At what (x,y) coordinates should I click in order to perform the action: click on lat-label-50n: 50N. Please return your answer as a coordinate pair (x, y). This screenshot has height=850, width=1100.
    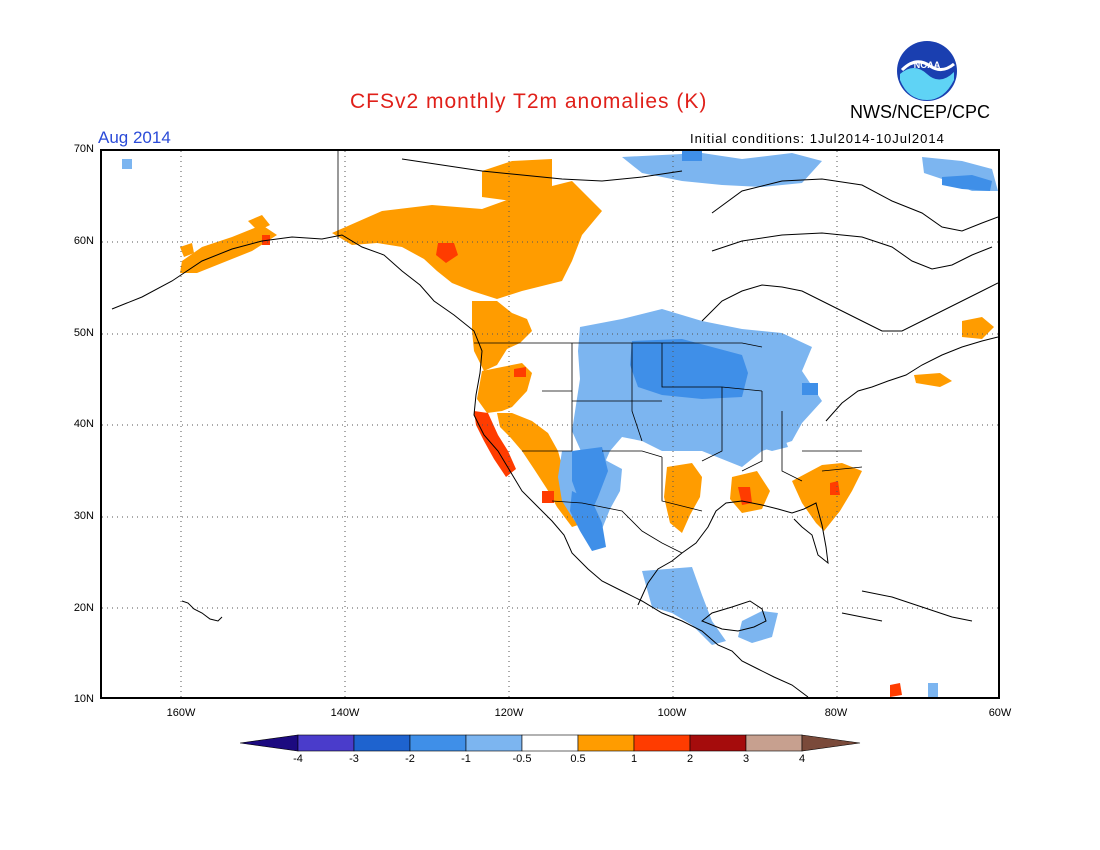
    Looking at the image, I should click on (83, 333).